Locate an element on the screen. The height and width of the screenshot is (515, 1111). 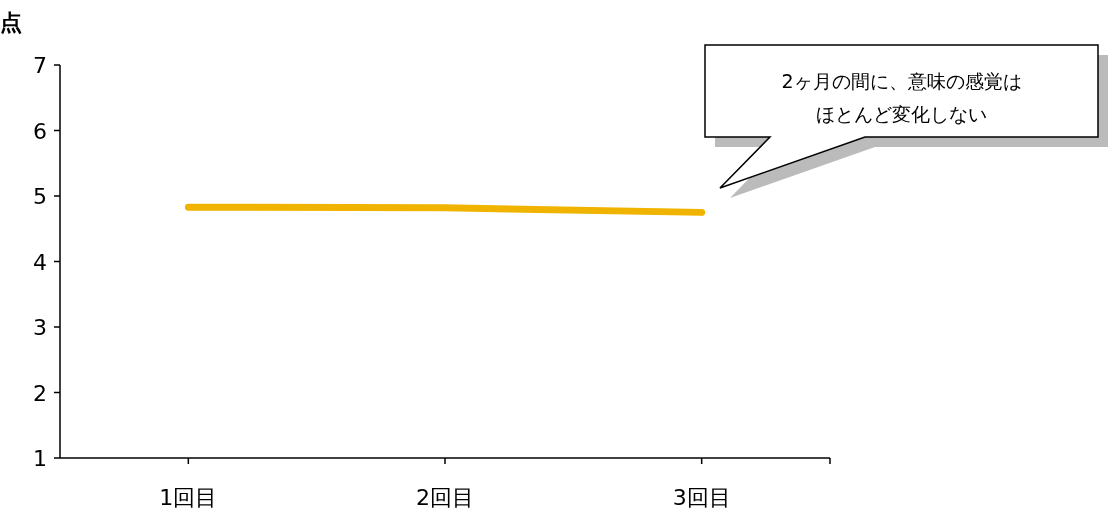
y-tick-label: 2 is located at coordinates (40, 393).